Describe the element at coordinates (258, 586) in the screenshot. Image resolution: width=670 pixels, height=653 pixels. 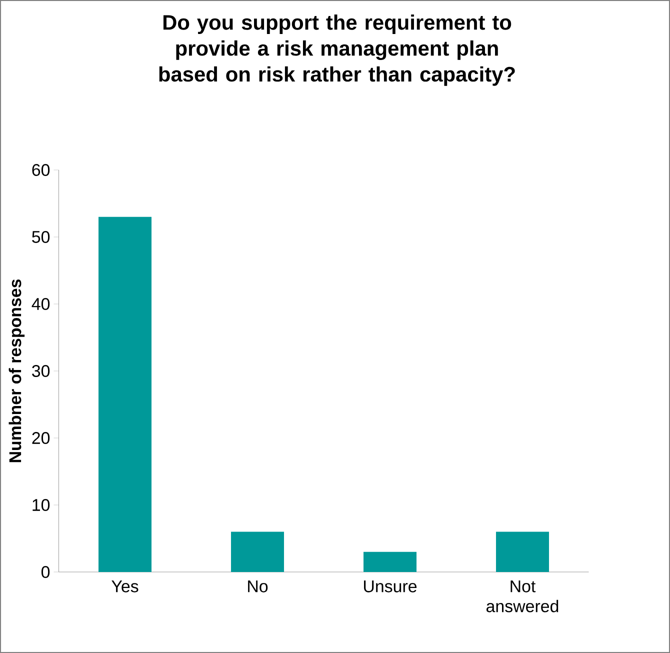
I see `x-tick-label: No` at that location.